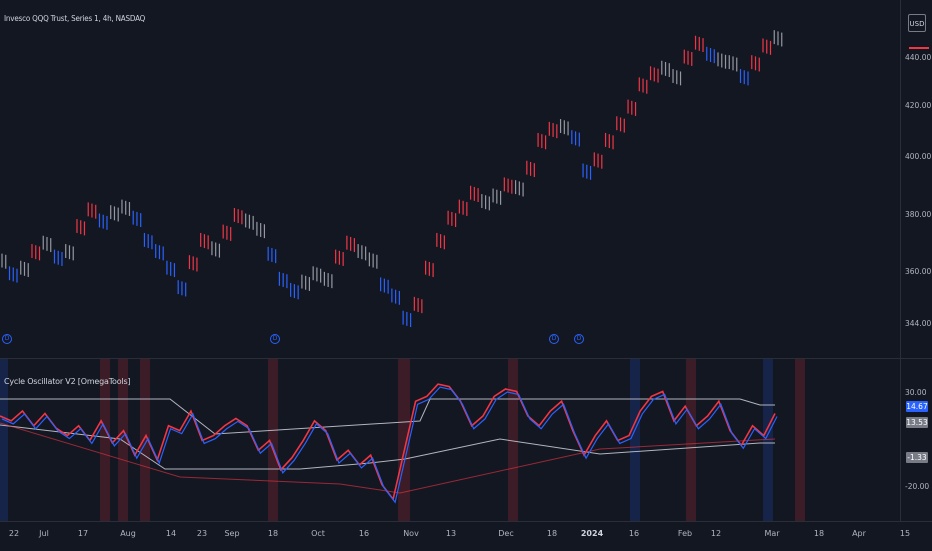 This screenshot has width=932, height=551. What do you see at coordinates (318, 533) in the screenshot?
I see `time-label: Oct` at bounding box center [318, 533].